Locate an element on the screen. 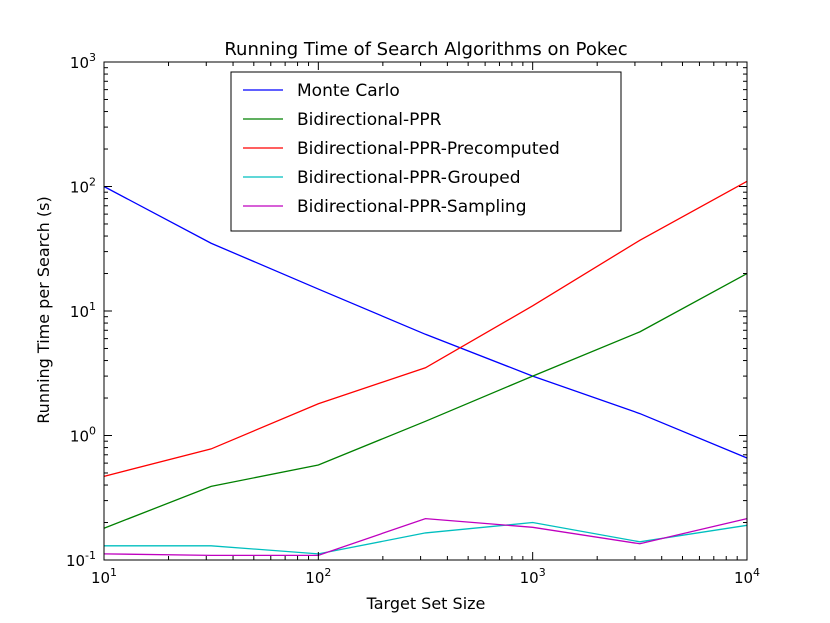 The image size is (830, 623). x-tick-label-1: 10² is located at coordinates (318, 576).